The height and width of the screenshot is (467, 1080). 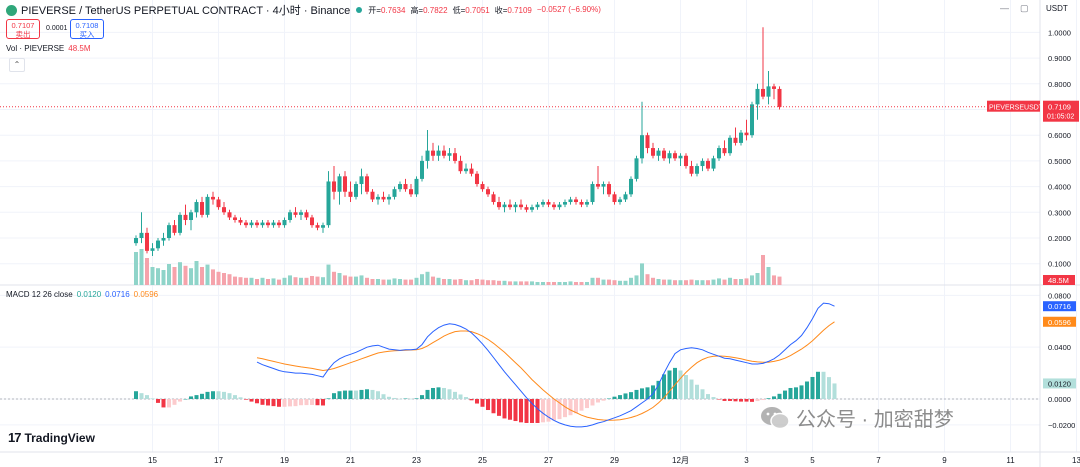 I want to click on currency-label: USDT, so click(x=1057, y=8).